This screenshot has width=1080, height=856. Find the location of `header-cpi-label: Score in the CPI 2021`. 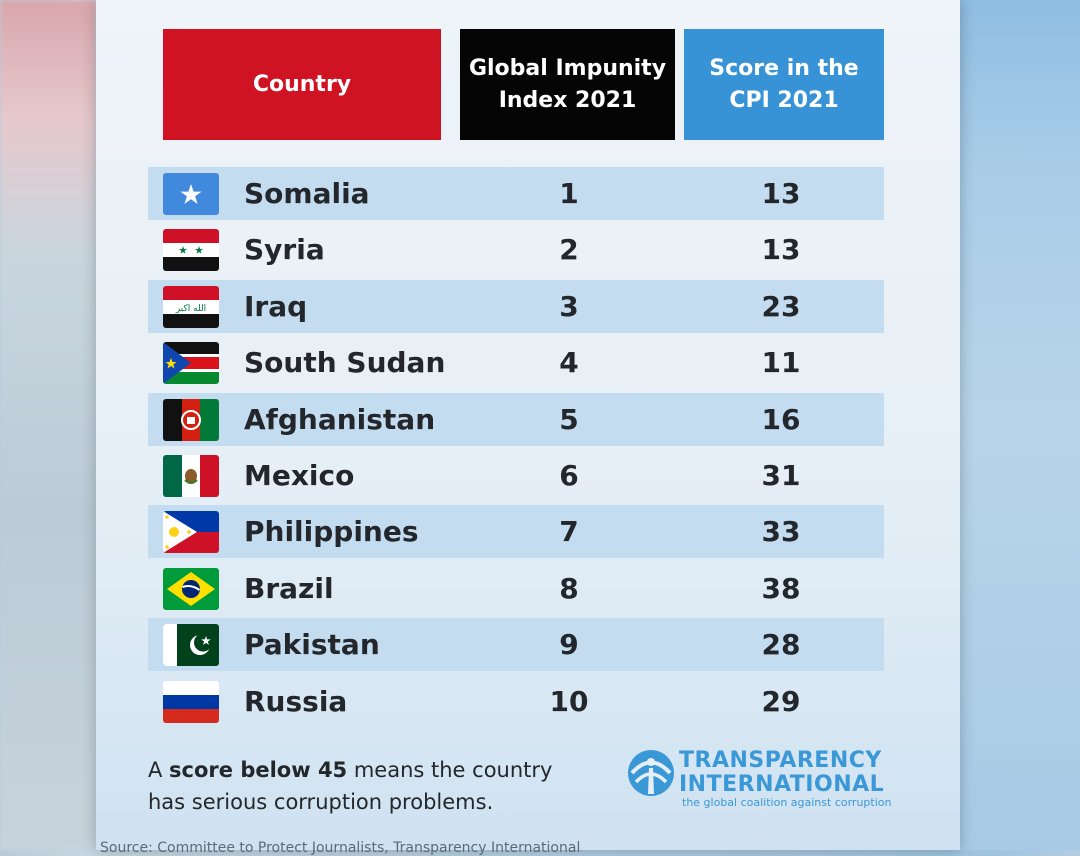

header-cpi-label: Score in the CPI 2021 is located at coordinates (784, 84).